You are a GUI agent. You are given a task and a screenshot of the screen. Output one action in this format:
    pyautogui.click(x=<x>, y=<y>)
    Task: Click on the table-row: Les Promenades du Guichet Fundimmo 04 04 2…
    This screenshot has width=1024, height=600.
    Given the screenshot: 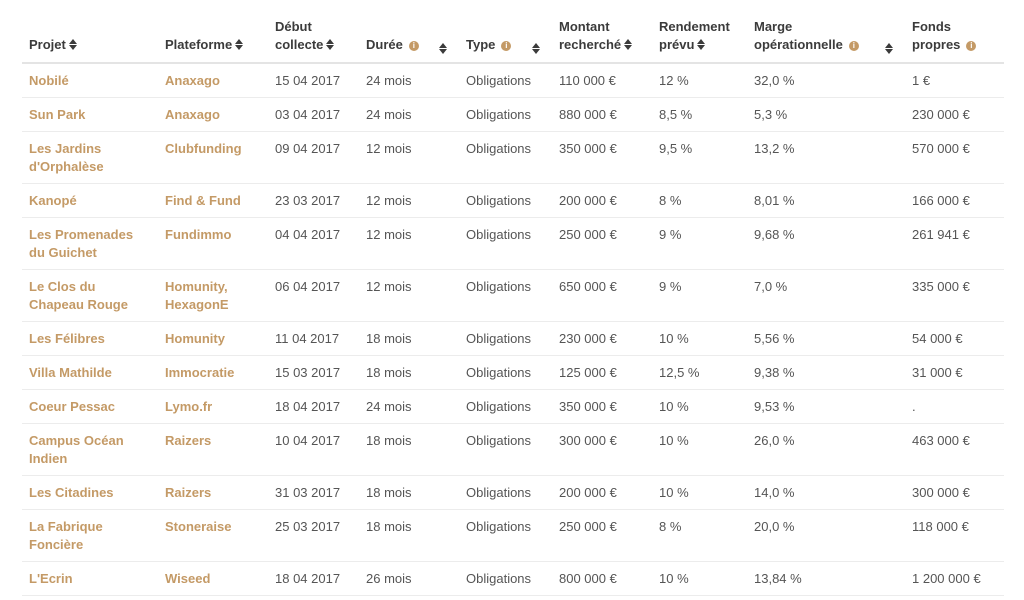 What is the action you would take?
    pyautogui.click(x=513, y=243)
    